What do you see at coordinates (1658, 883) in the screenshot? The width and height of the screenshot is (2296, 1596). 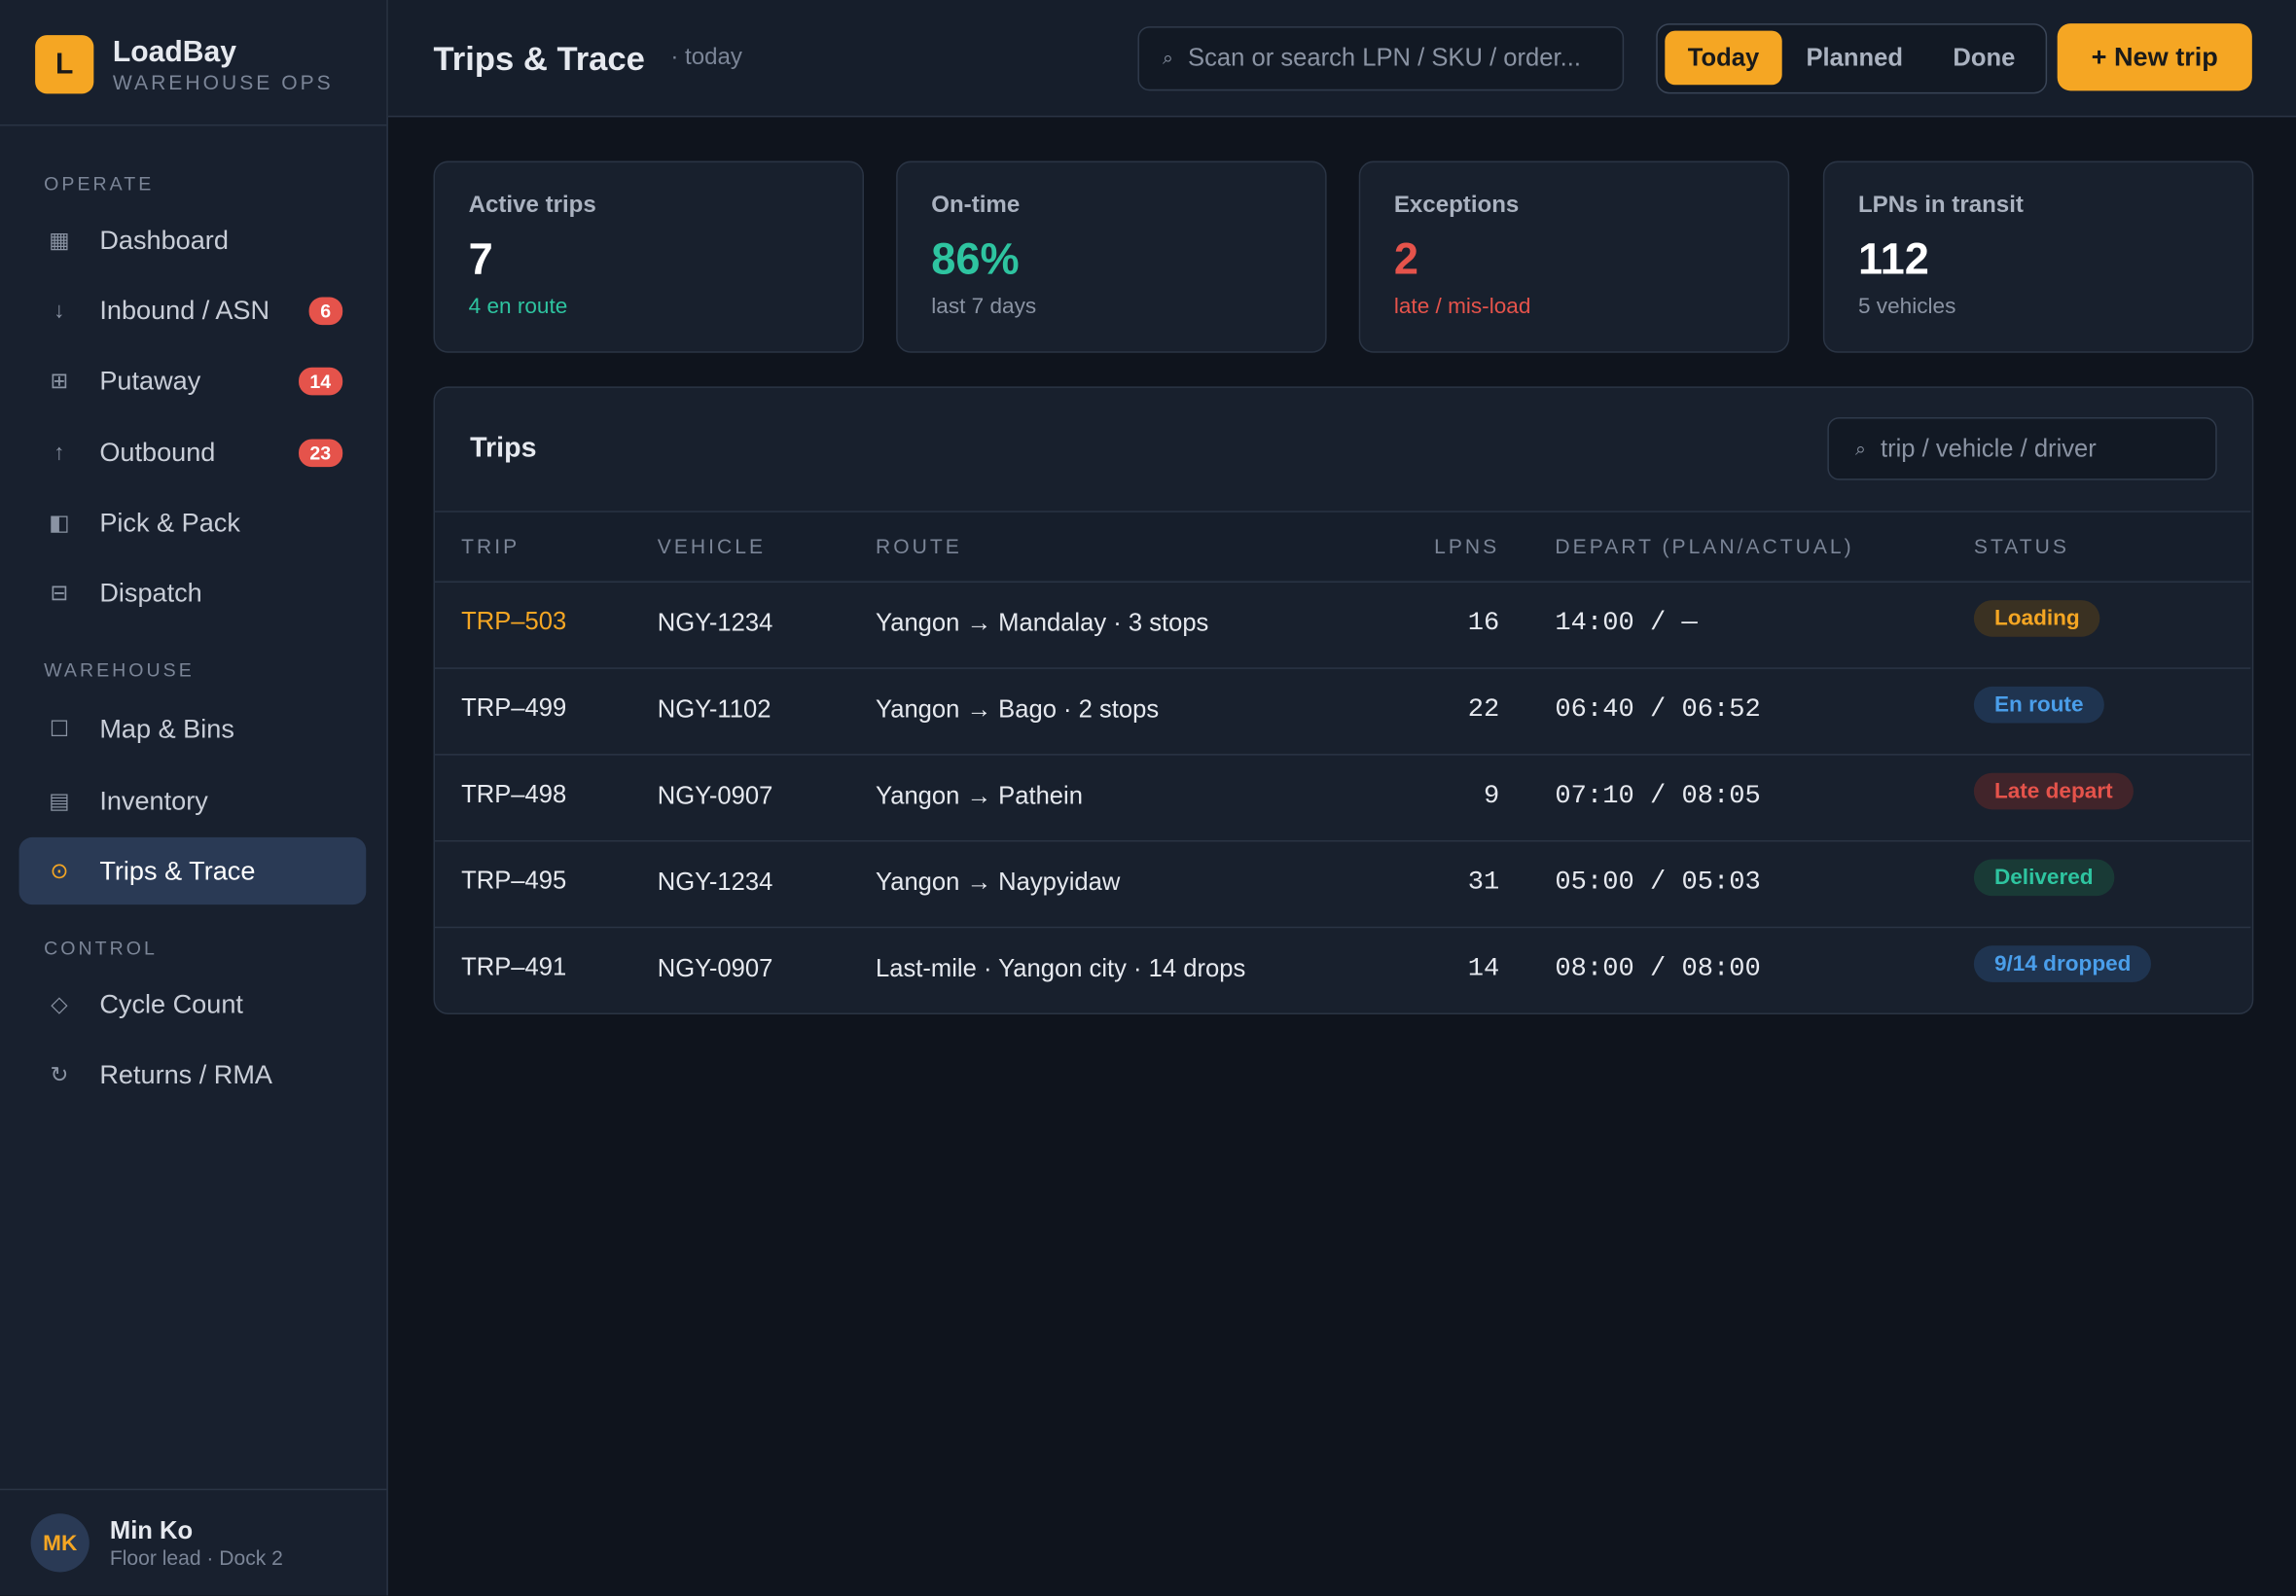 I see `depart-time: 05:00 / 05:03` at bounding box center [1658, 883].